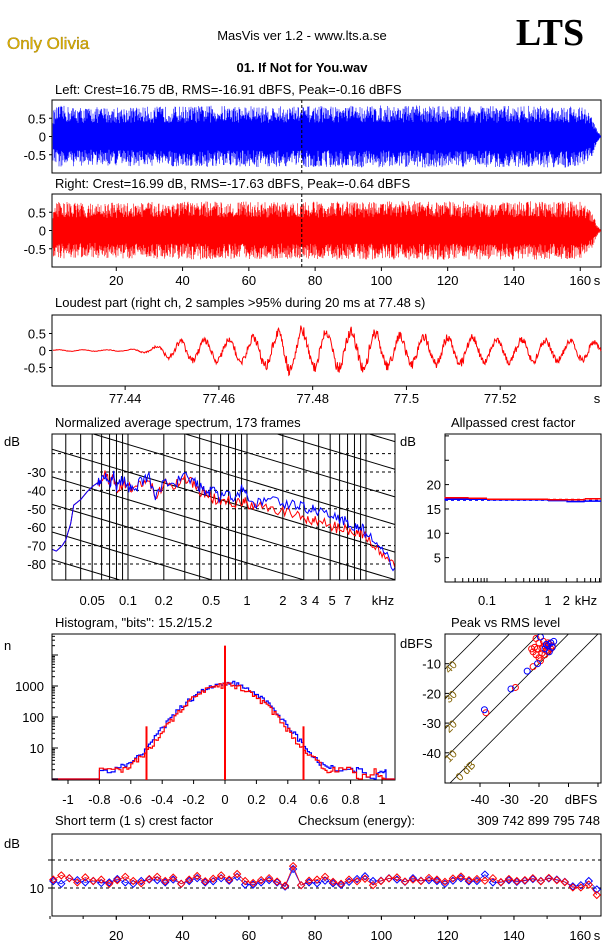 The image size is (606, 946). Describe the element at coordinates (224, 799) in the screenshot. I see `x-tick-label: 0` at that location.